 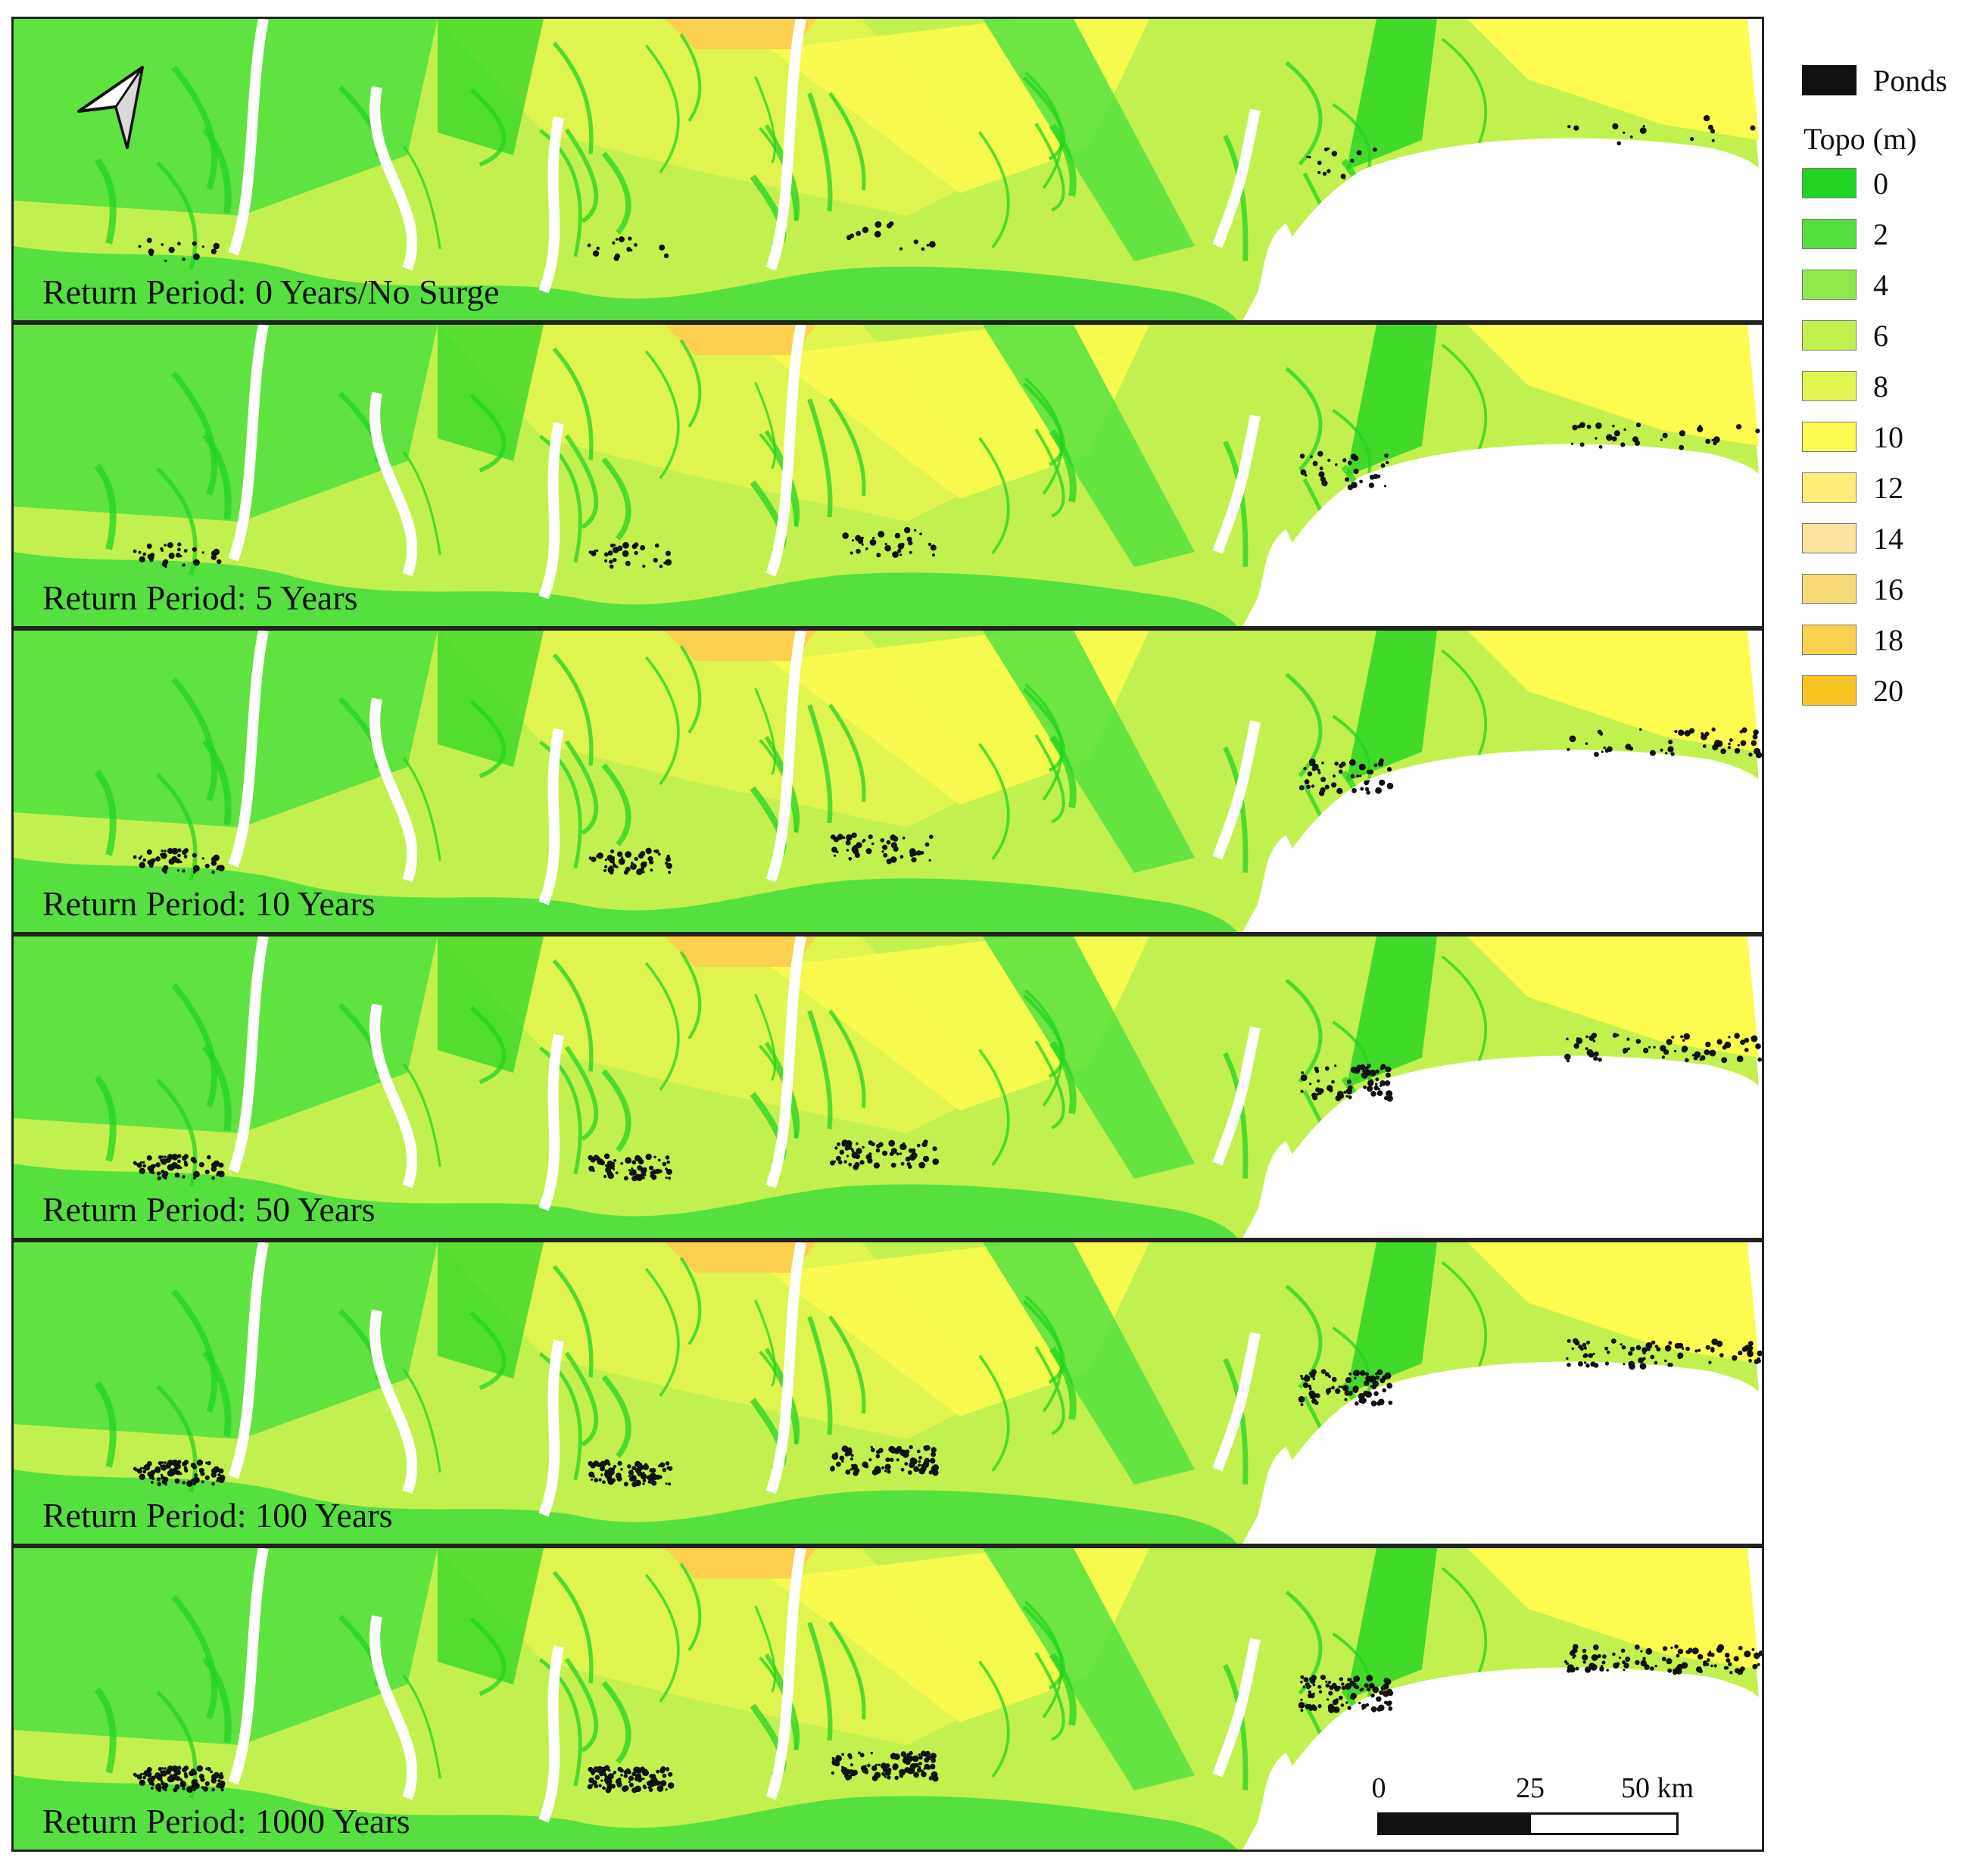 What do you see at coordinates (110, 107) in the screenshot?
I see `north-arrow-icon` at bounding box center [110, 107].